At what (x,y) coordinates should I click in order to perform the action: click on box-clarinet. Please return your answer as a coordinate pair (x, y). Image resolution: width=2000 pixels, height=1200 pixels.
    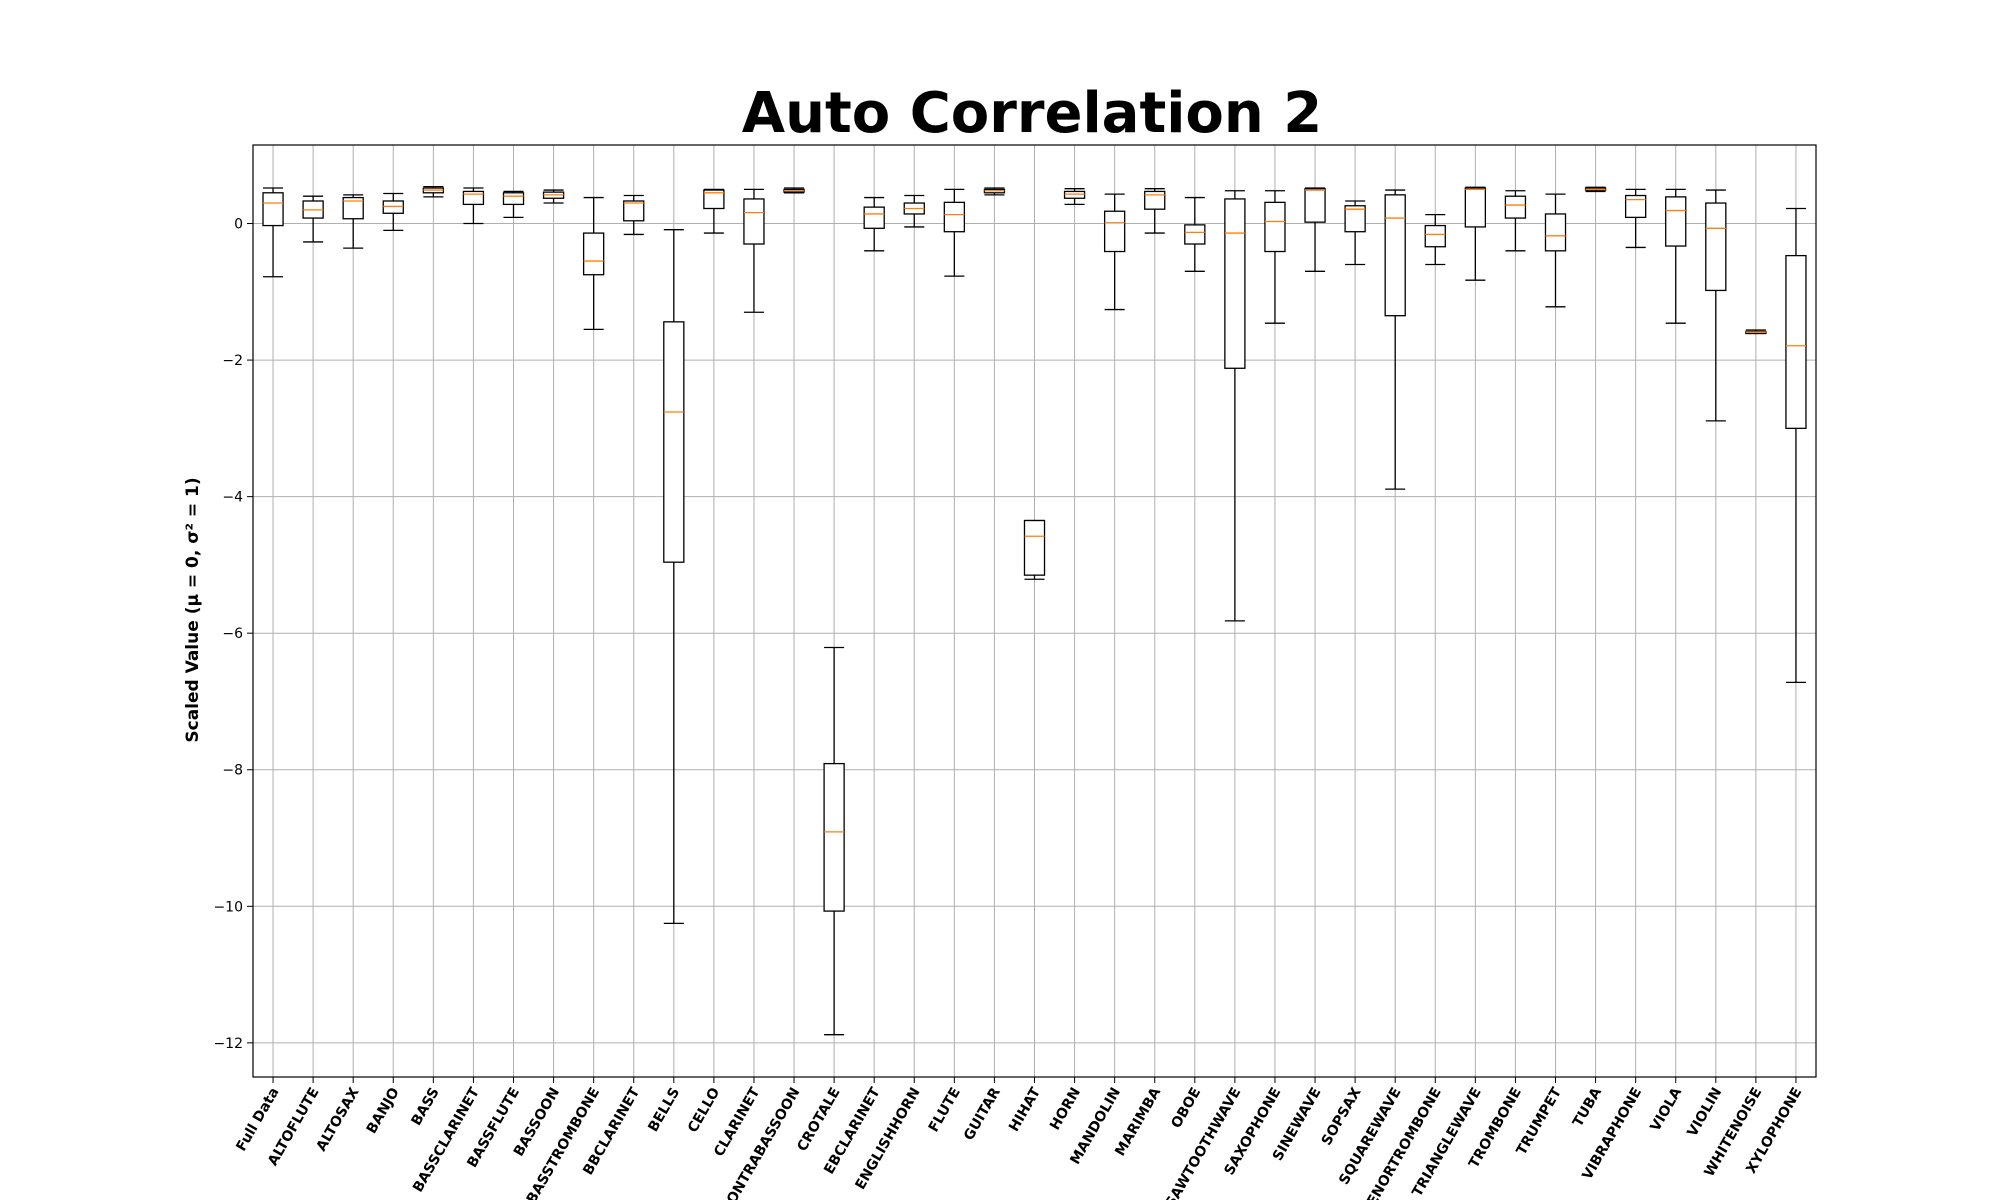
    Looking at the image, I should click on (754, 250).